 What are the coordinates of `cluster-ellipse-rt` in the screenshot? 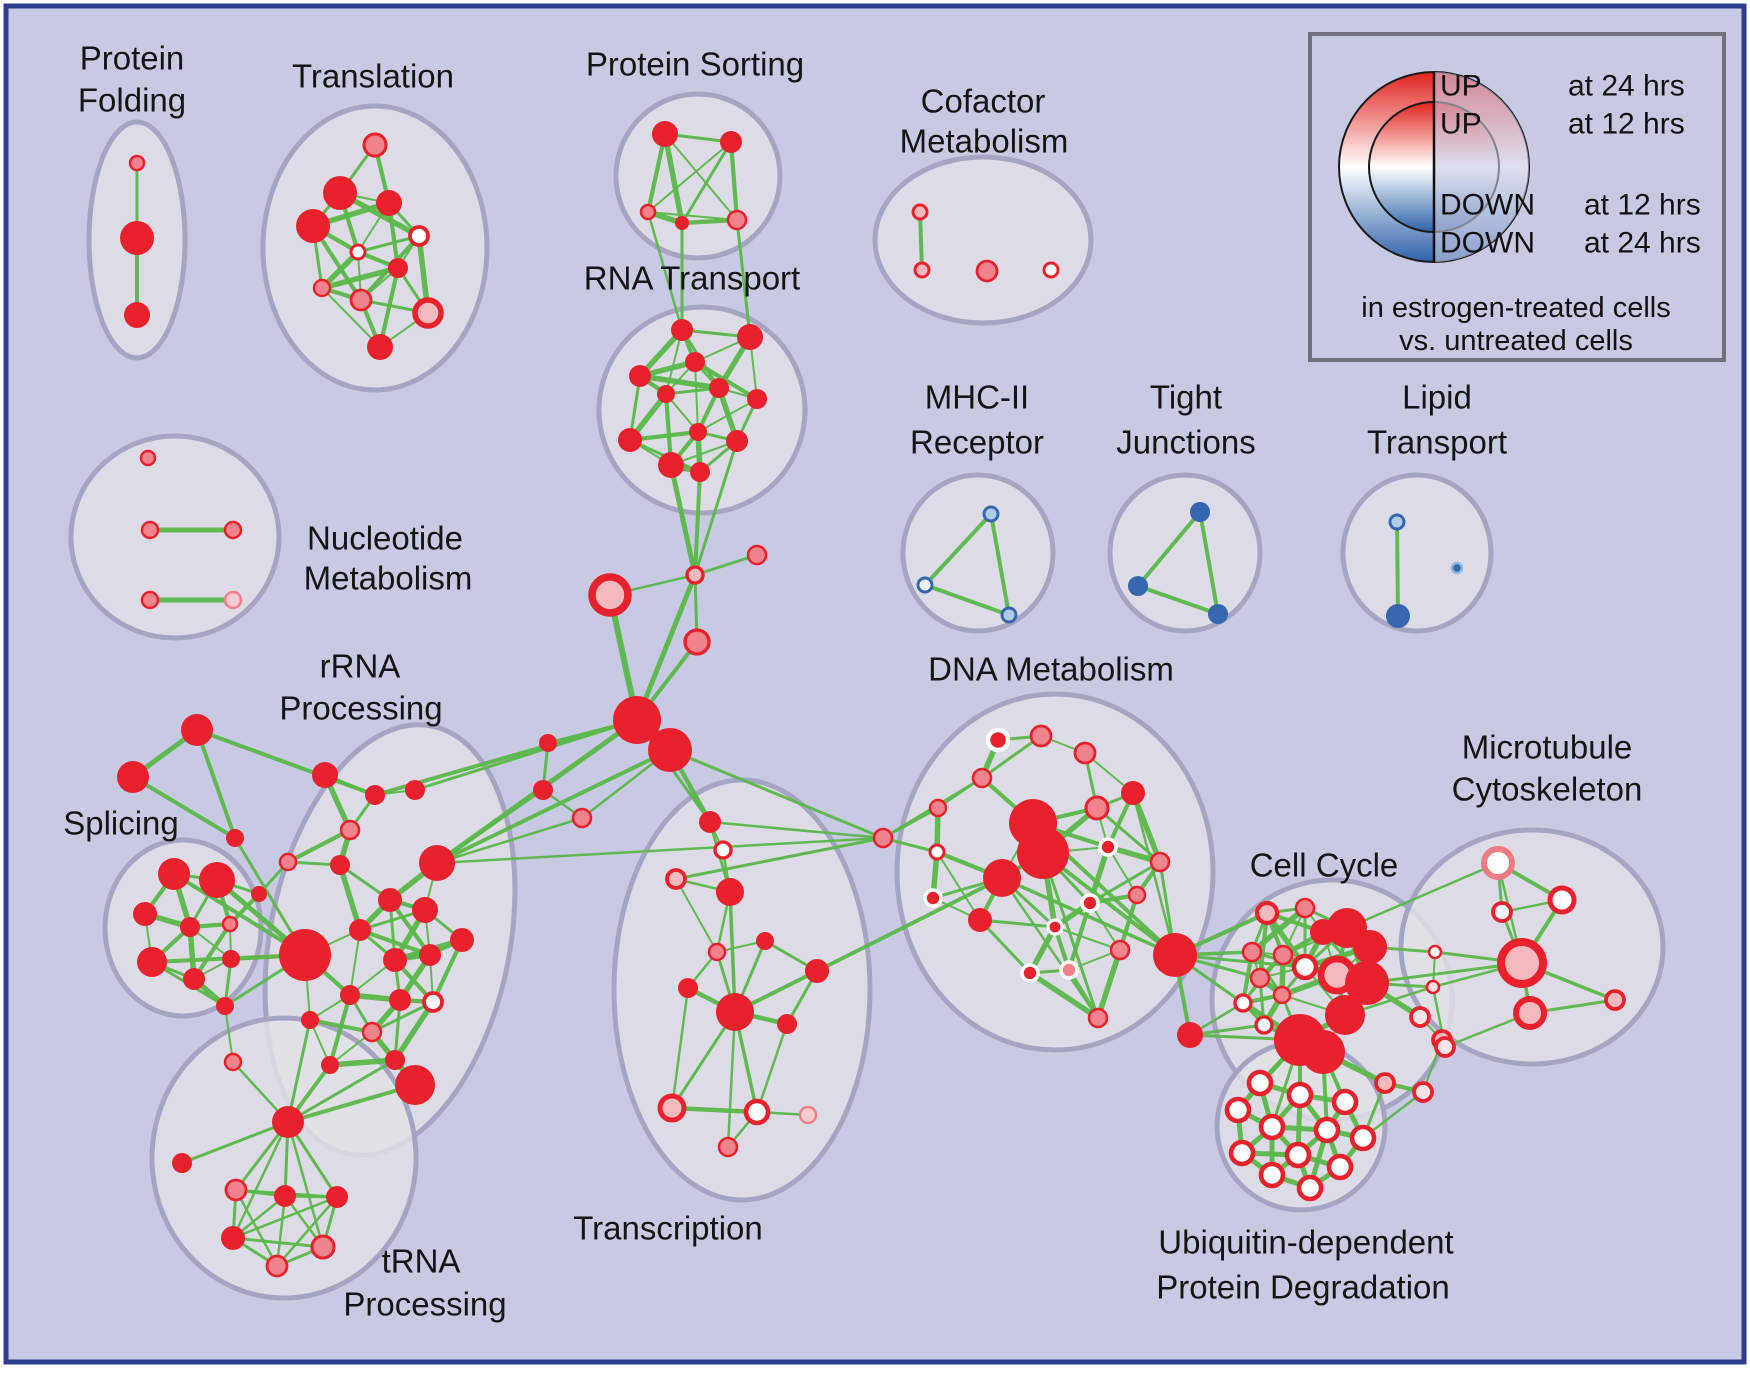 It's located at (702, 410).